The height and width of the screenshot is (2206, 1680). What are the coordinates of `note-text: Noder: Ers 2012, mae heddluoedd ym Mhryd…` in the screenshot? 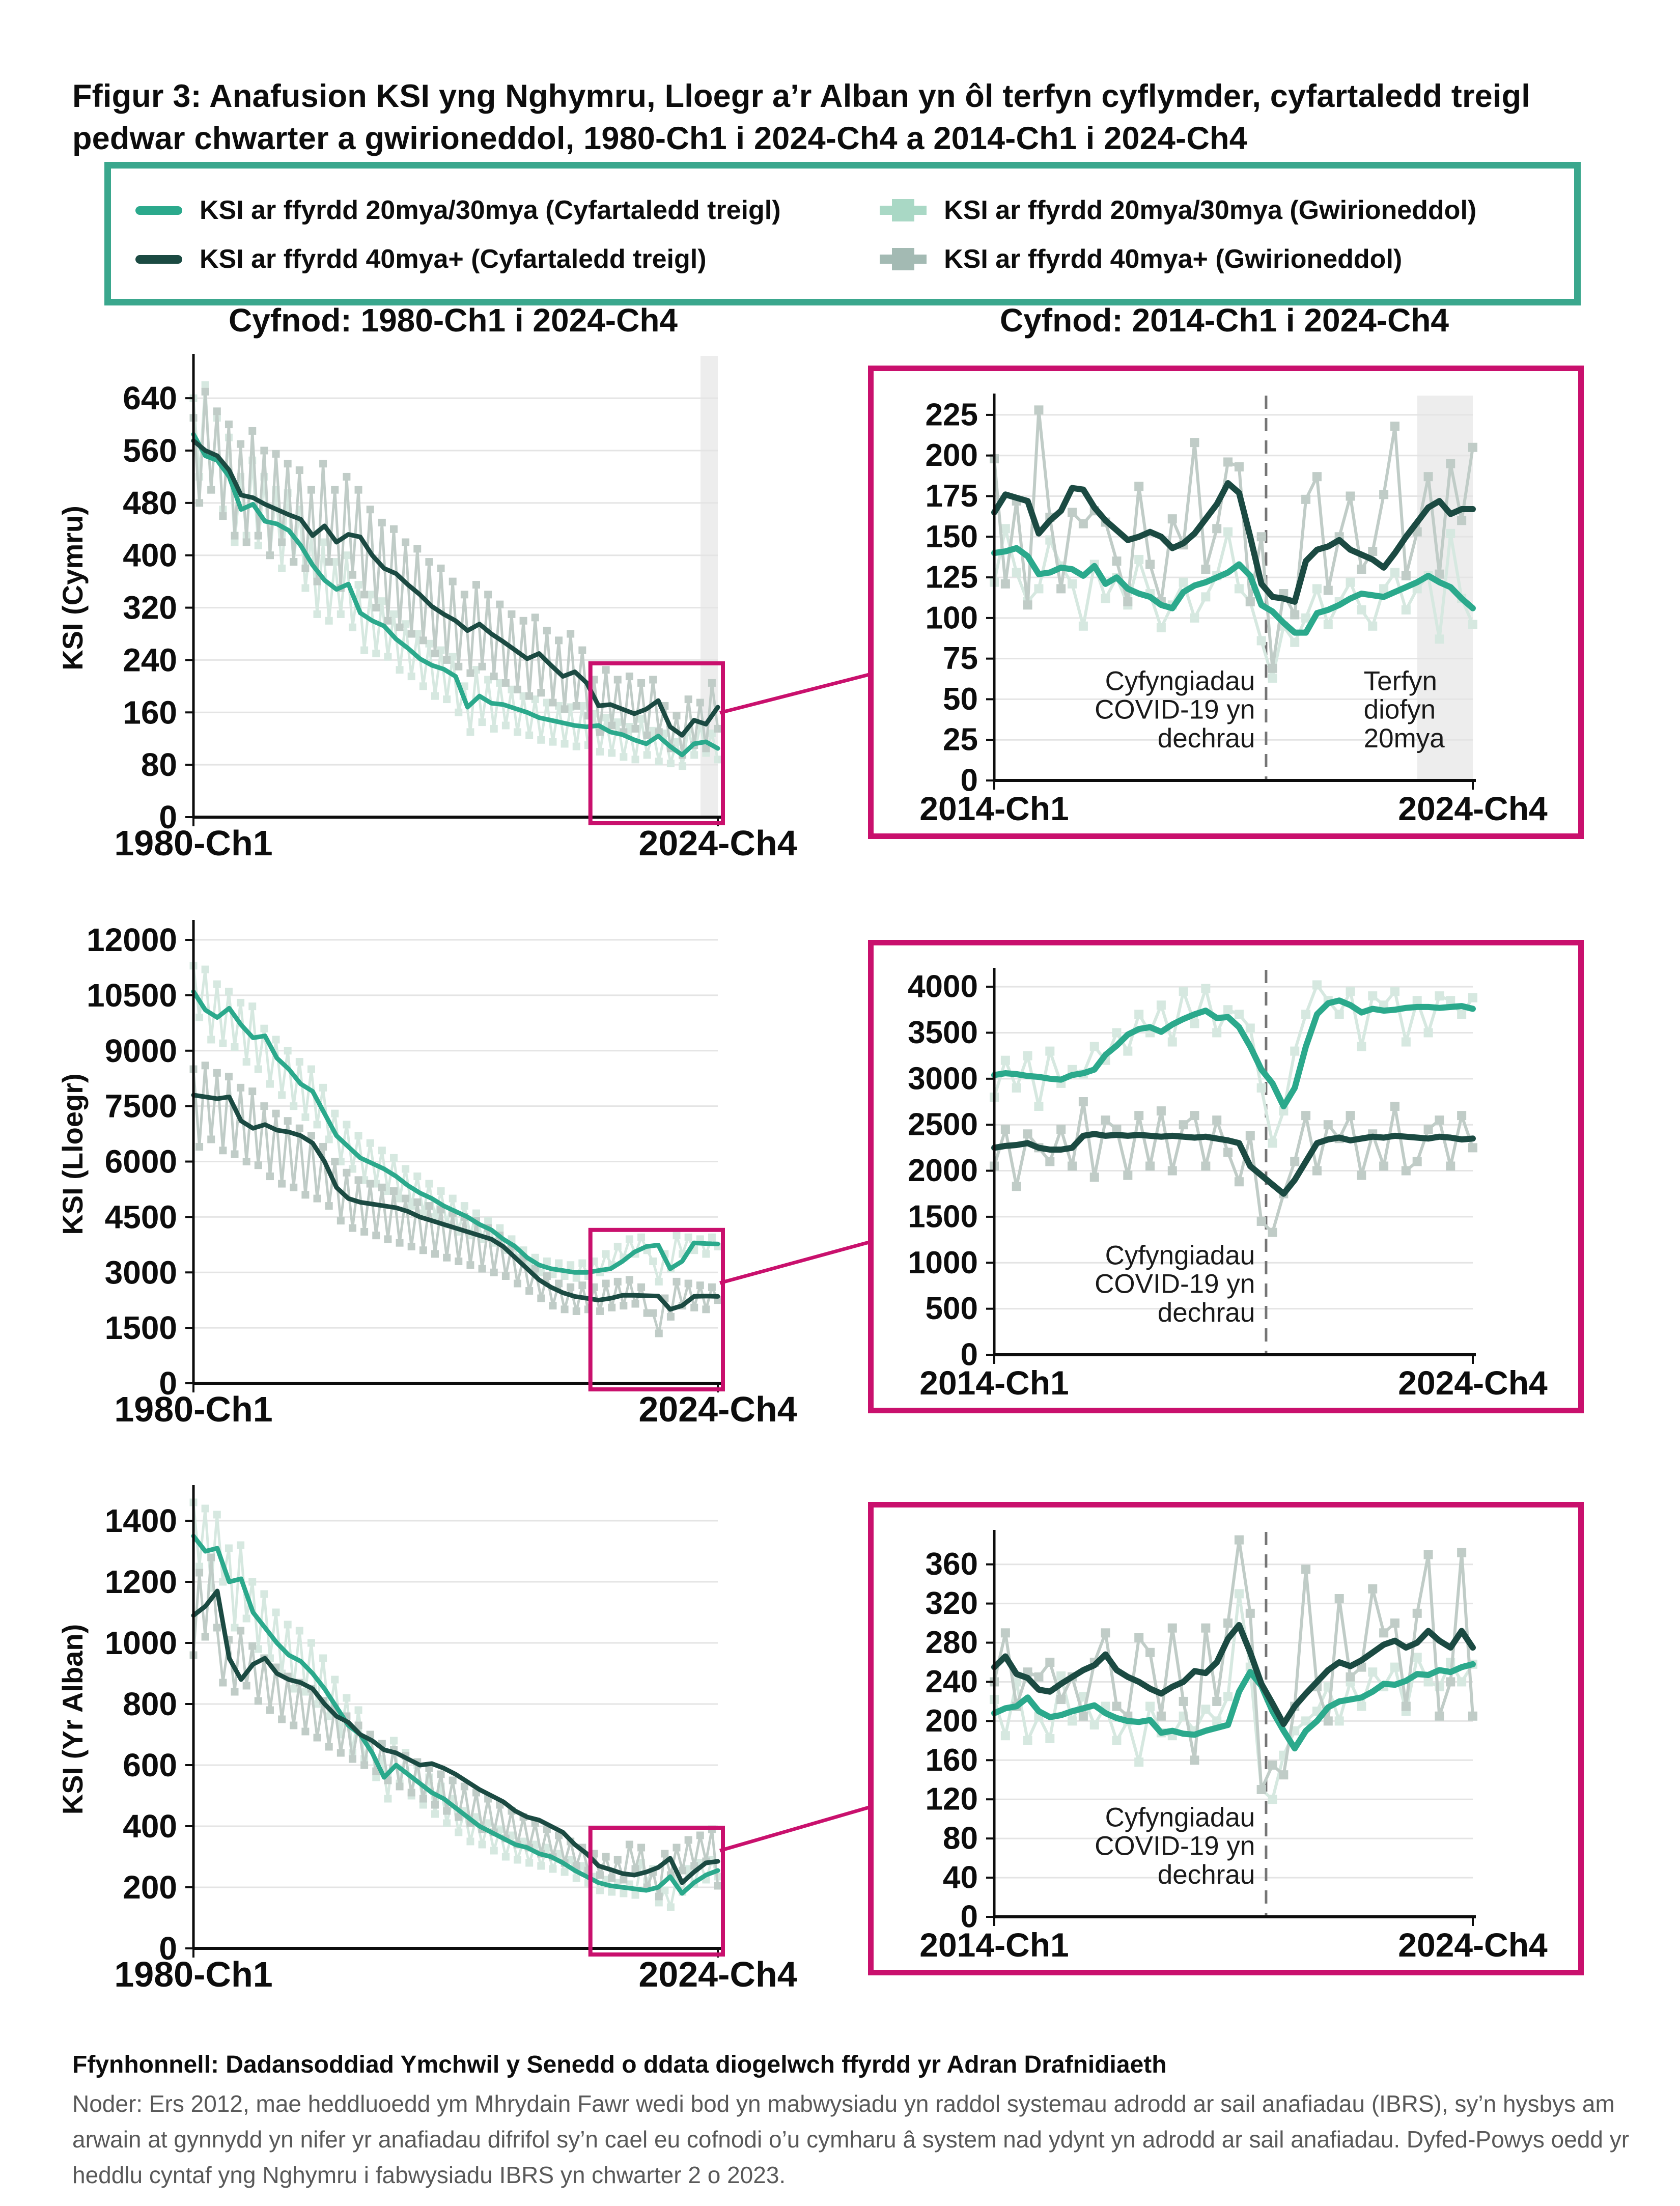 It's located at (851, 2139).